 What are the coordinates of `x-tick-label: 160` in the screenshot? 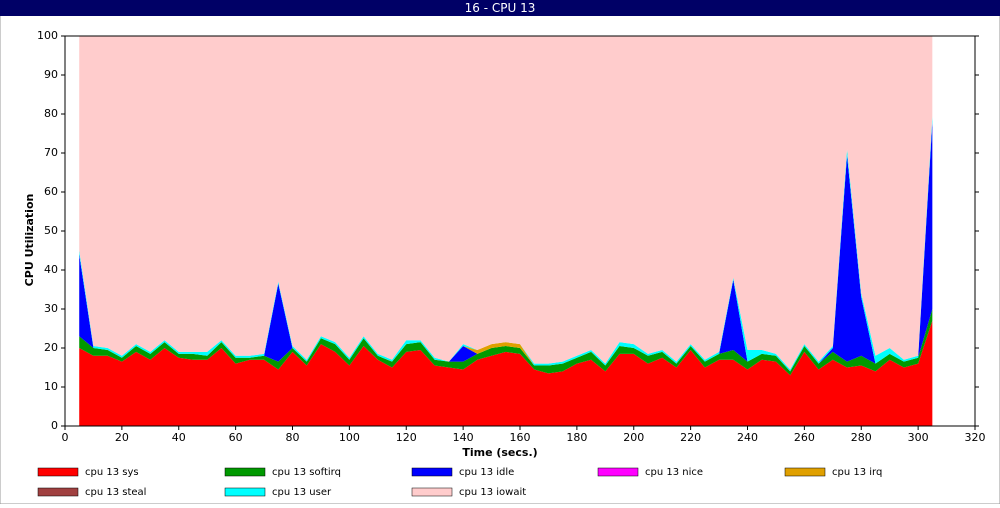 It's located at (520, 437).